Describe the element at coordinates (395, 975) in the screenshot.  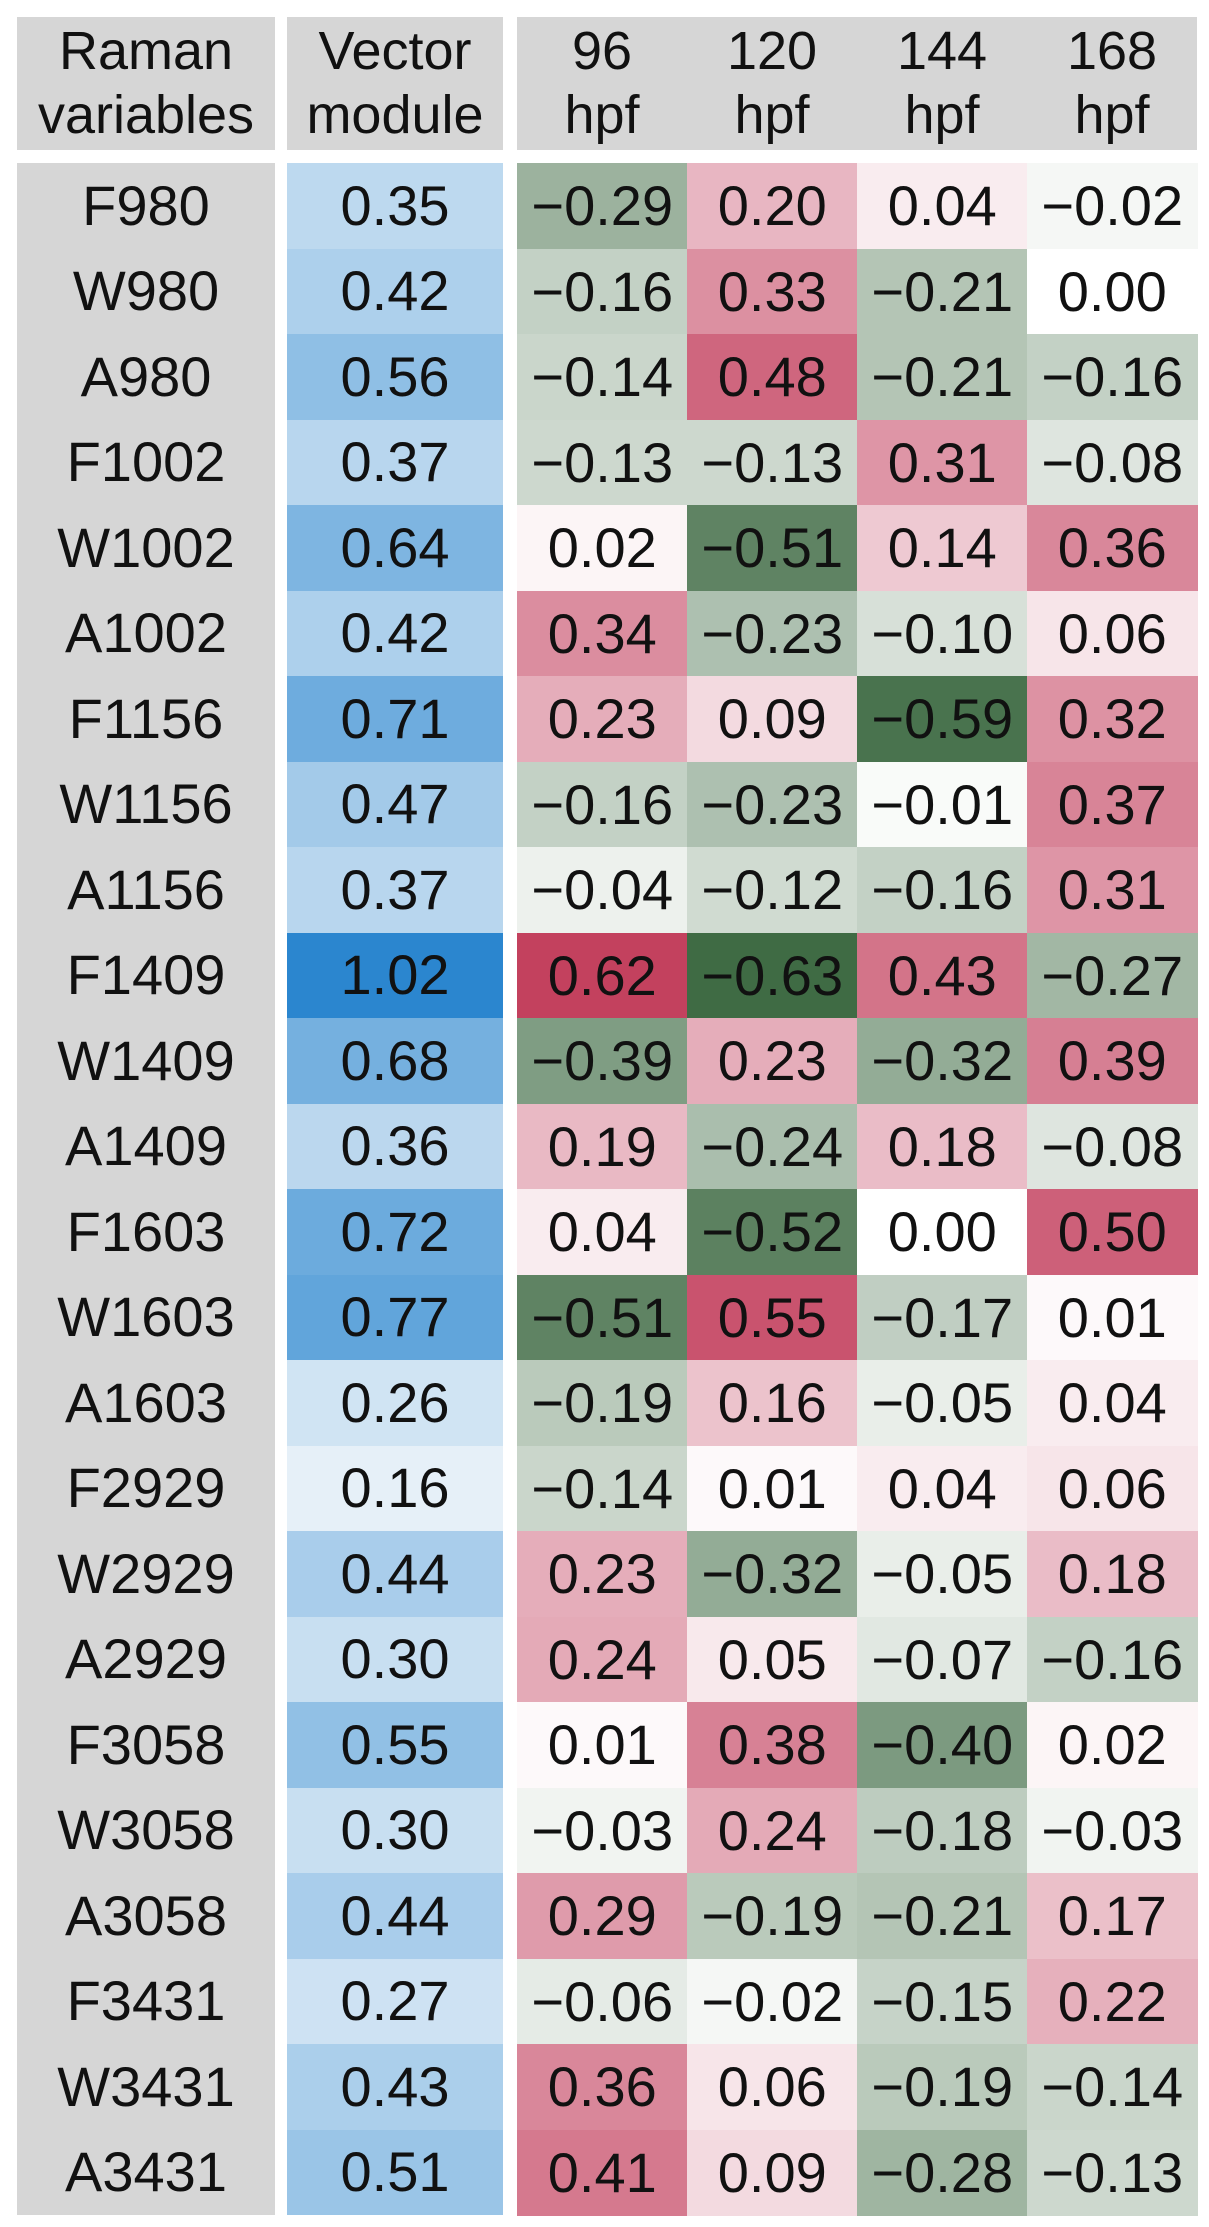
I see `vector-module-cell: 1.02` at that location.